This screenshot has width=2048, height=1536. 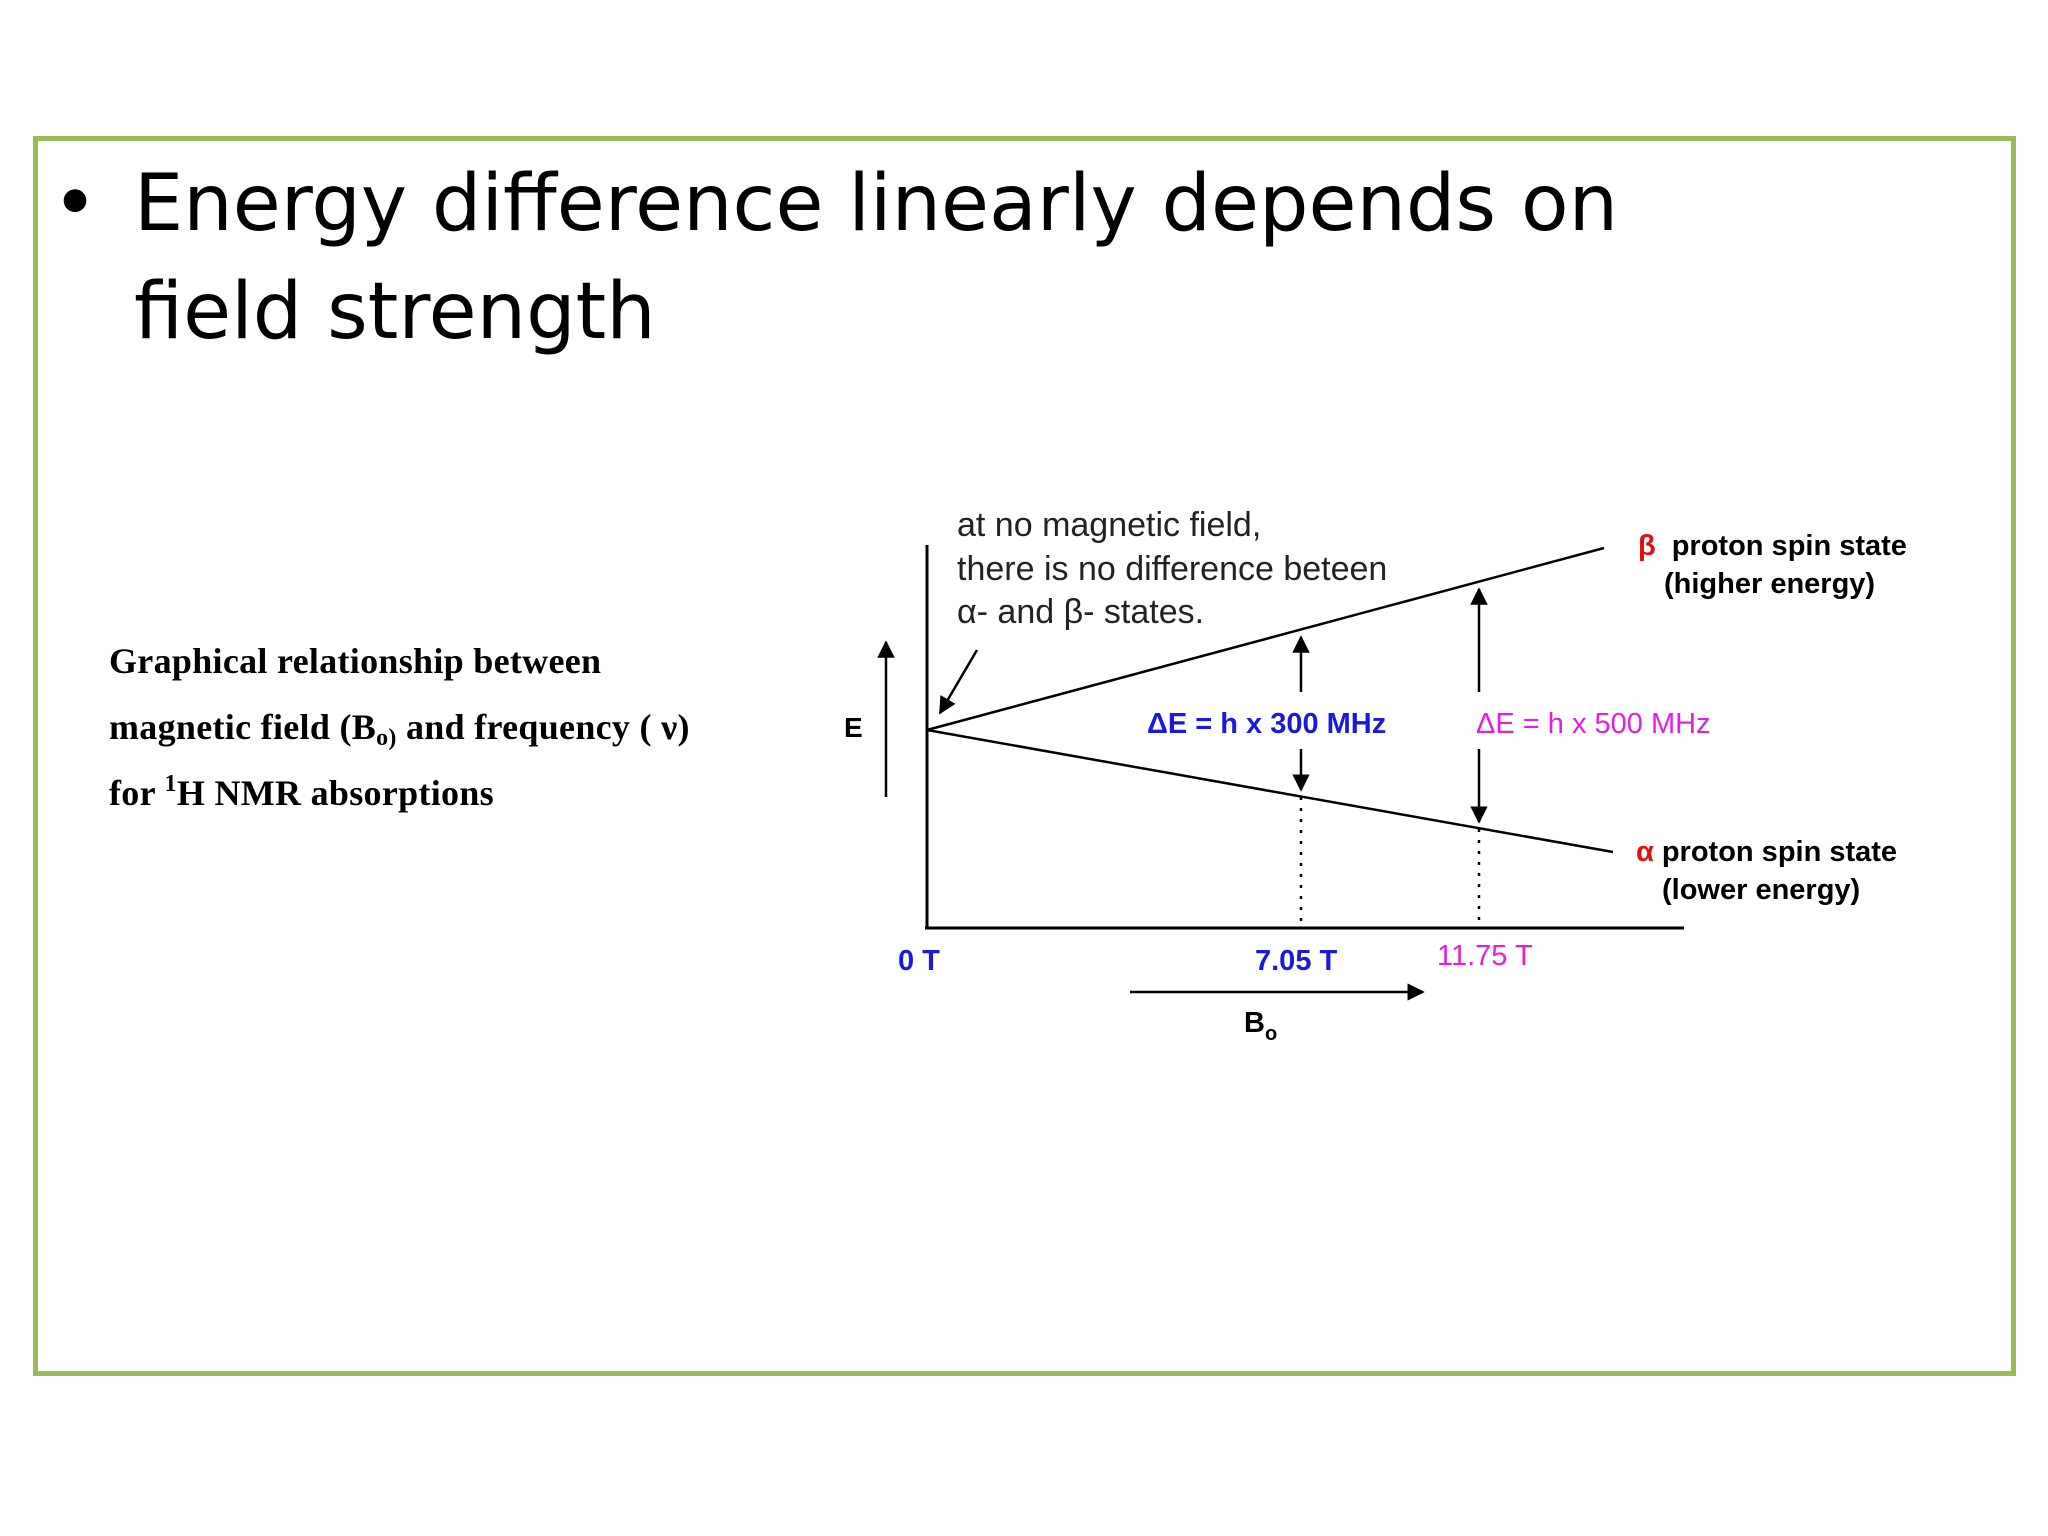 What do you see at coordinates (170, 784) in the screenshot?
I see `caption-superscript: 1` at bounding box center [170, 784].